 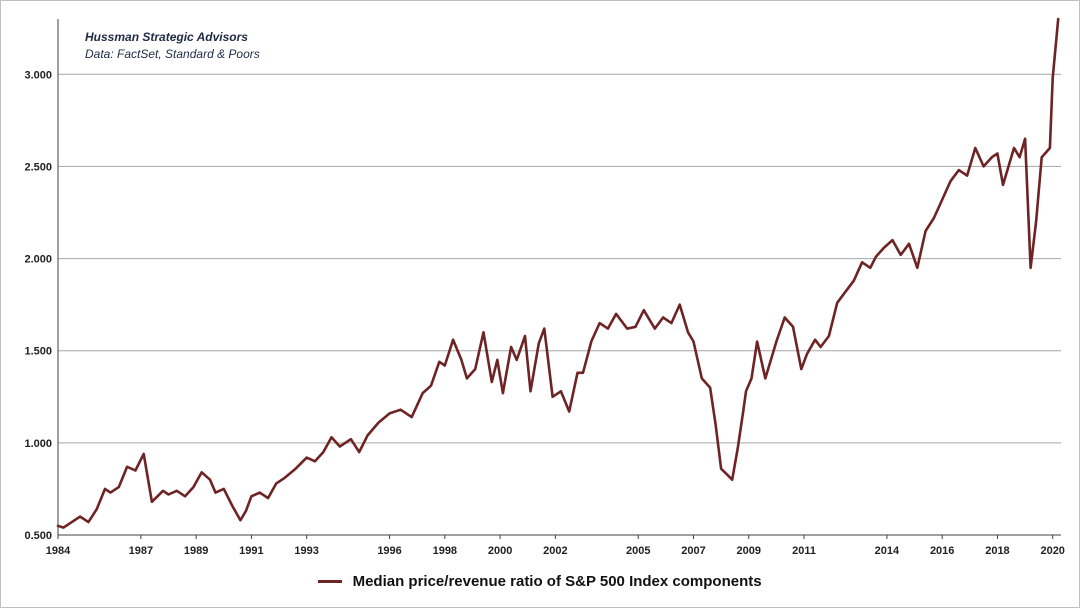 What do you see at coordinates (330, 581) in the screenshot?
I see `legend-swatch` at bounding box center [330, 581].